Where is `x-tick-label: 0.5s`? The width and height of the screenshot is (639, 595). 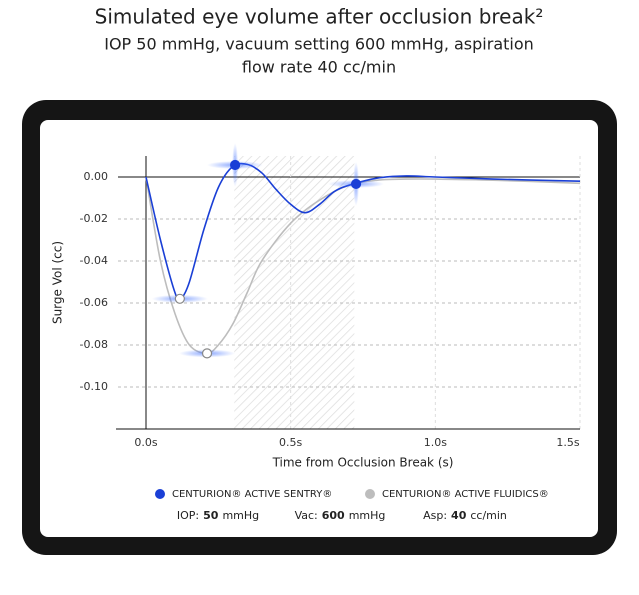 x-tick-label: 0.5s is located at coordinates (290, 442).